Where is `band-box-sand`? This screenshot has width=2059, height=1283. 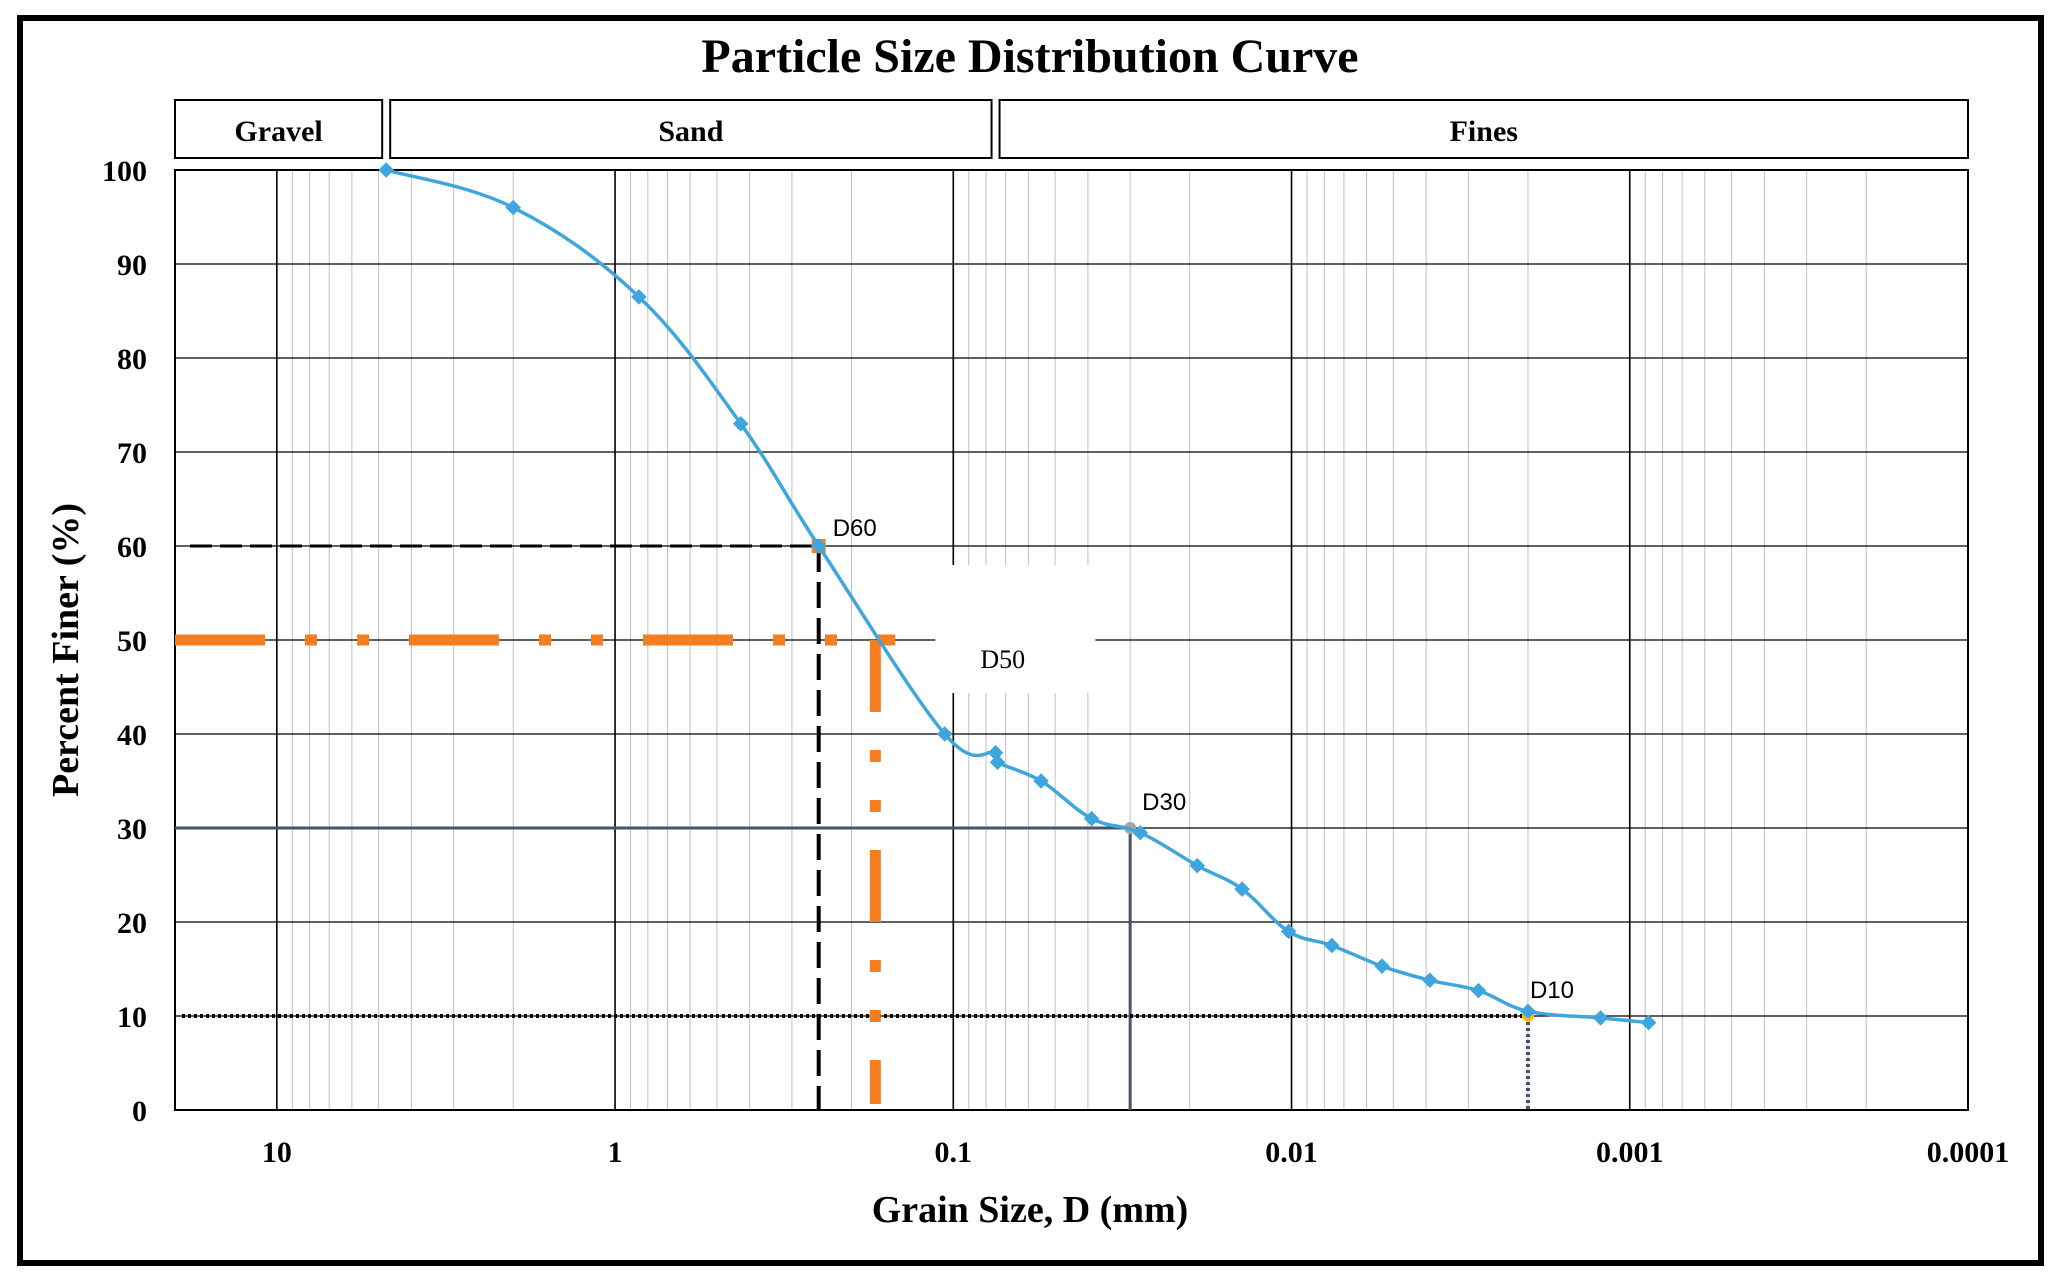 band-box-sand is located at coordinates (691, 129).